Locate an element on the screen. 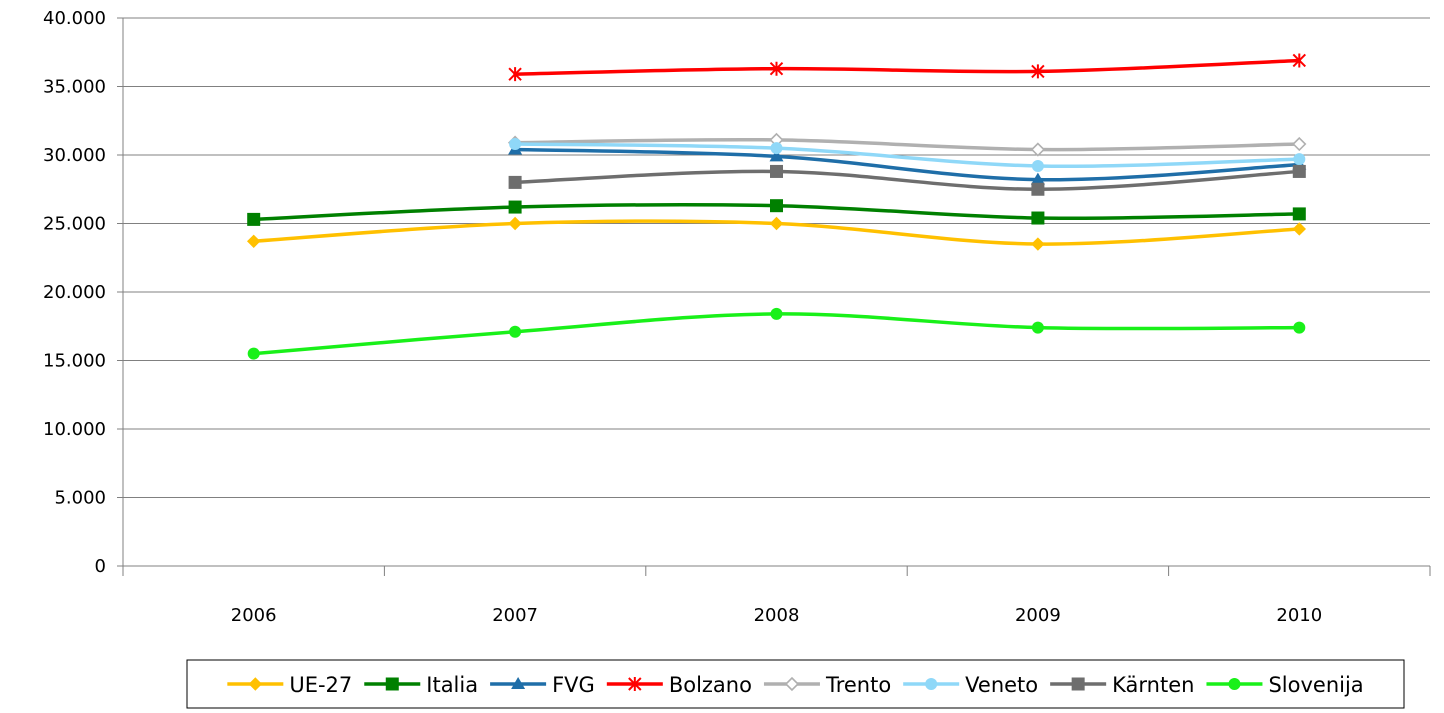 Image resolution: width=1444 pixels, height=713 pixels. legend-item: Italia is located at coordinates (421, 685).